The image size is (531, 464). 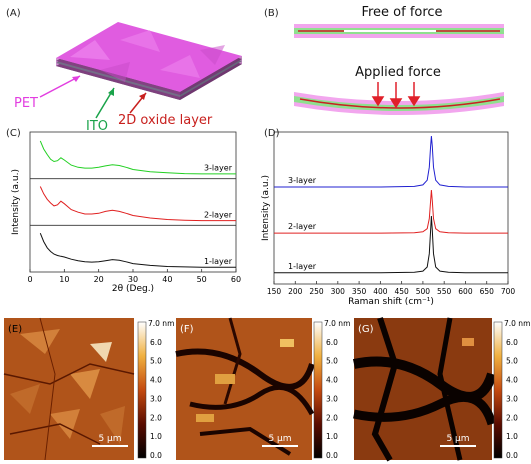 What do you see at coordinates (97, 126) in the screenshot?
I see `ito-label: ITO` at bounding box center [97, 126].